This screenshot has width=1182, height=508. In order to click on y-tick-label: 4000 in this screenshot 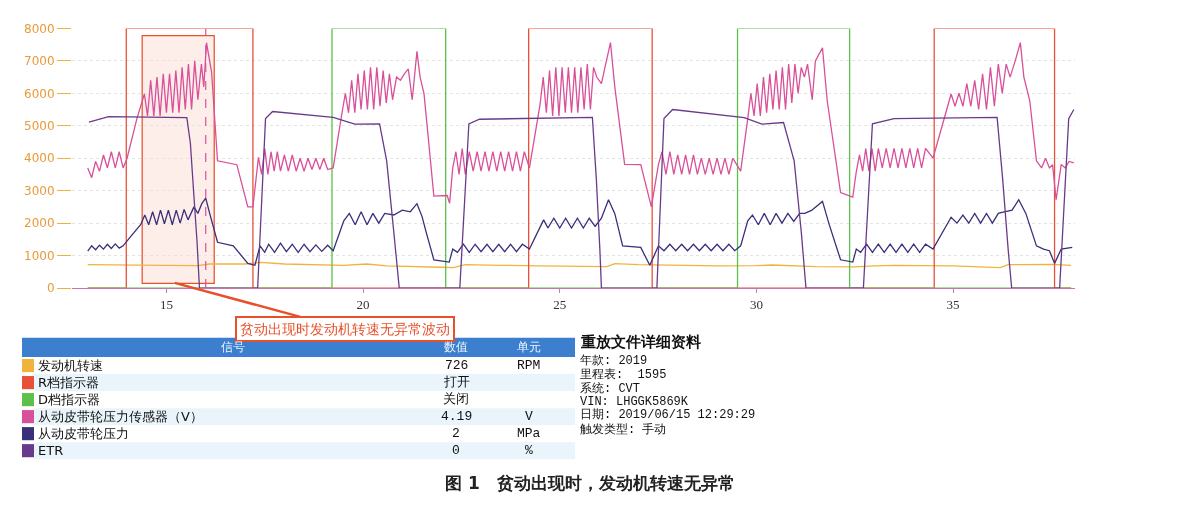, I will do `click(39, 158)`.